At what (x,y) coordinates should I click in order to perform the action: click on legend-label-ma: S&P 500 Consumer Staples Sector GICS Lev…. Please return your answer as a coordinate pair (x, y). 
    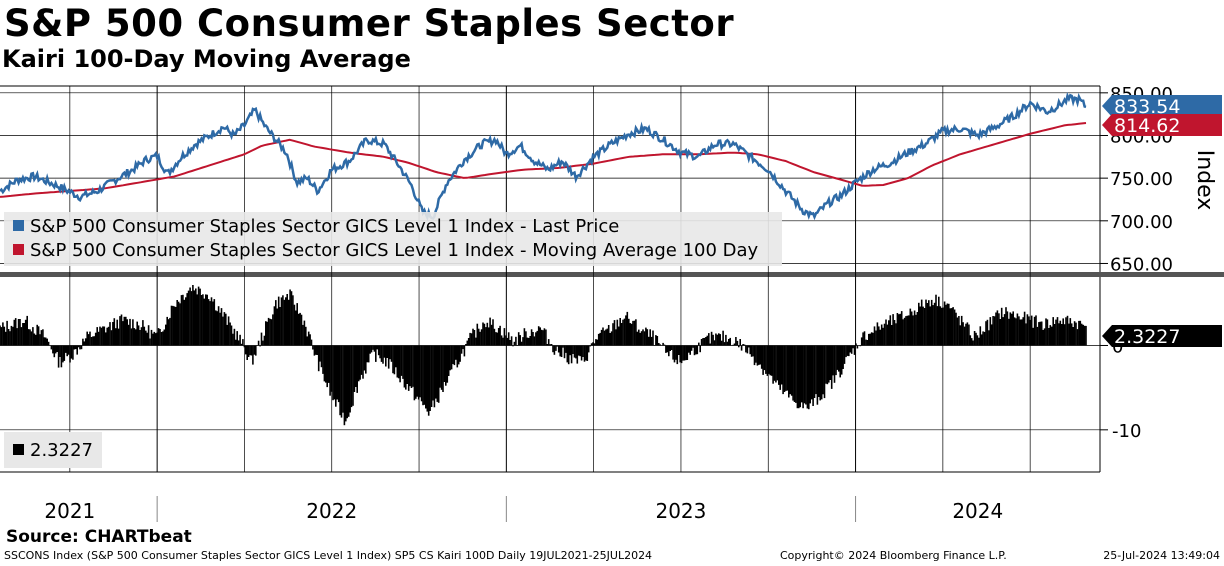
    Looking at the image, I should click on (394, 250).